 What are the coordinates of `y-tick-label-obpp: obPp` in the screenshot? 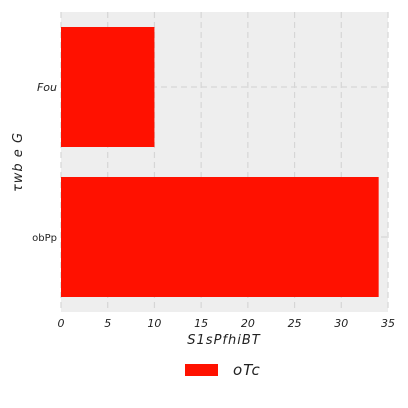 It's located at (44, 238).